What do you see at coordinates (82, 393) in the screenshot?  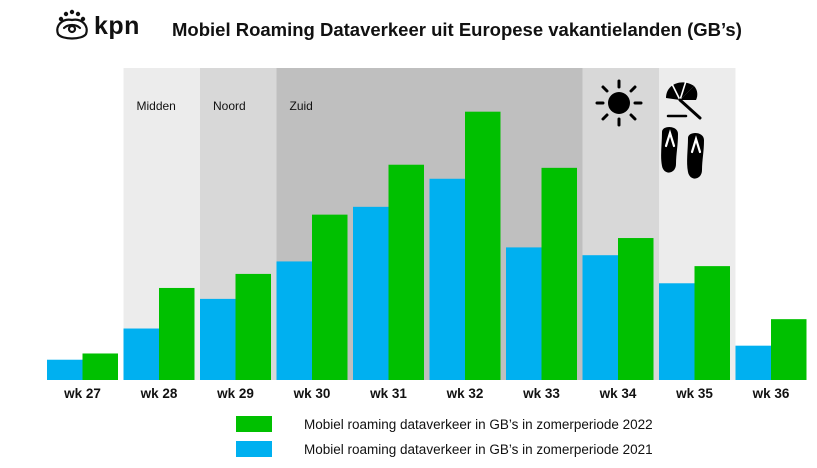 I see `x-tick-label: wk 27` at bounding box center [82, 393].